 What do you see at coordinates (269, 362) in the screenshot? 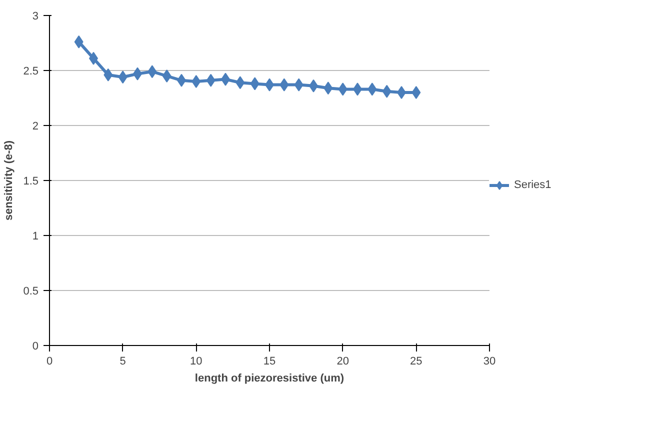
I see `x-tick-label: 15` at bounding box center [269, 362].